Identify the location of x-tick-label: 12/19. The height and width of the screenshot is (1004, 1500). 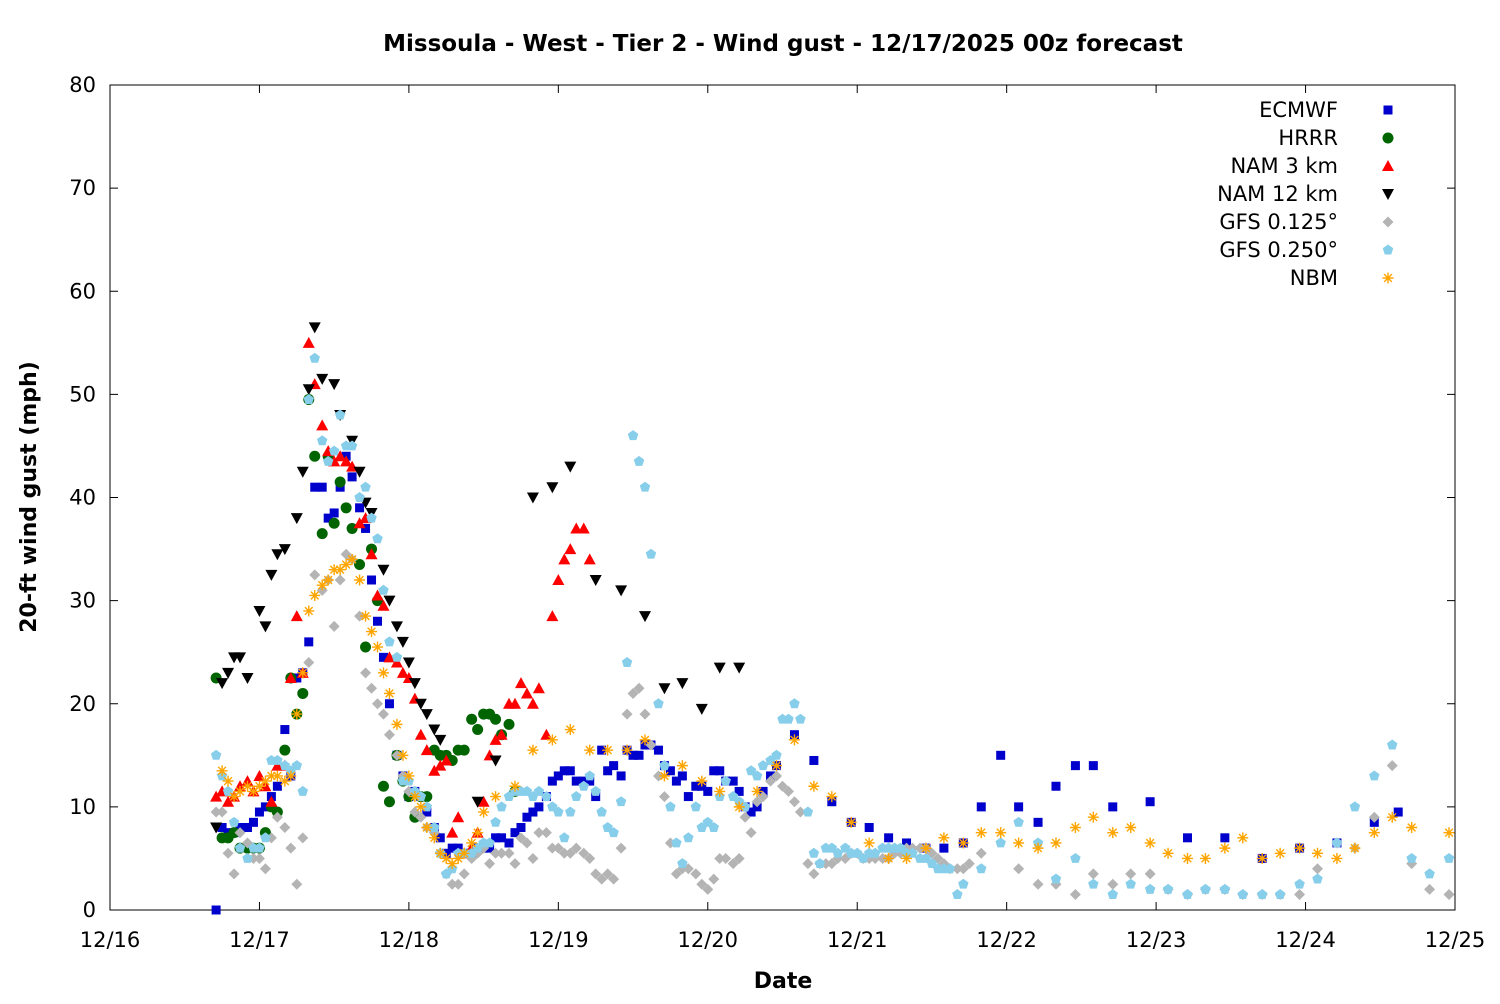
(558, 940).